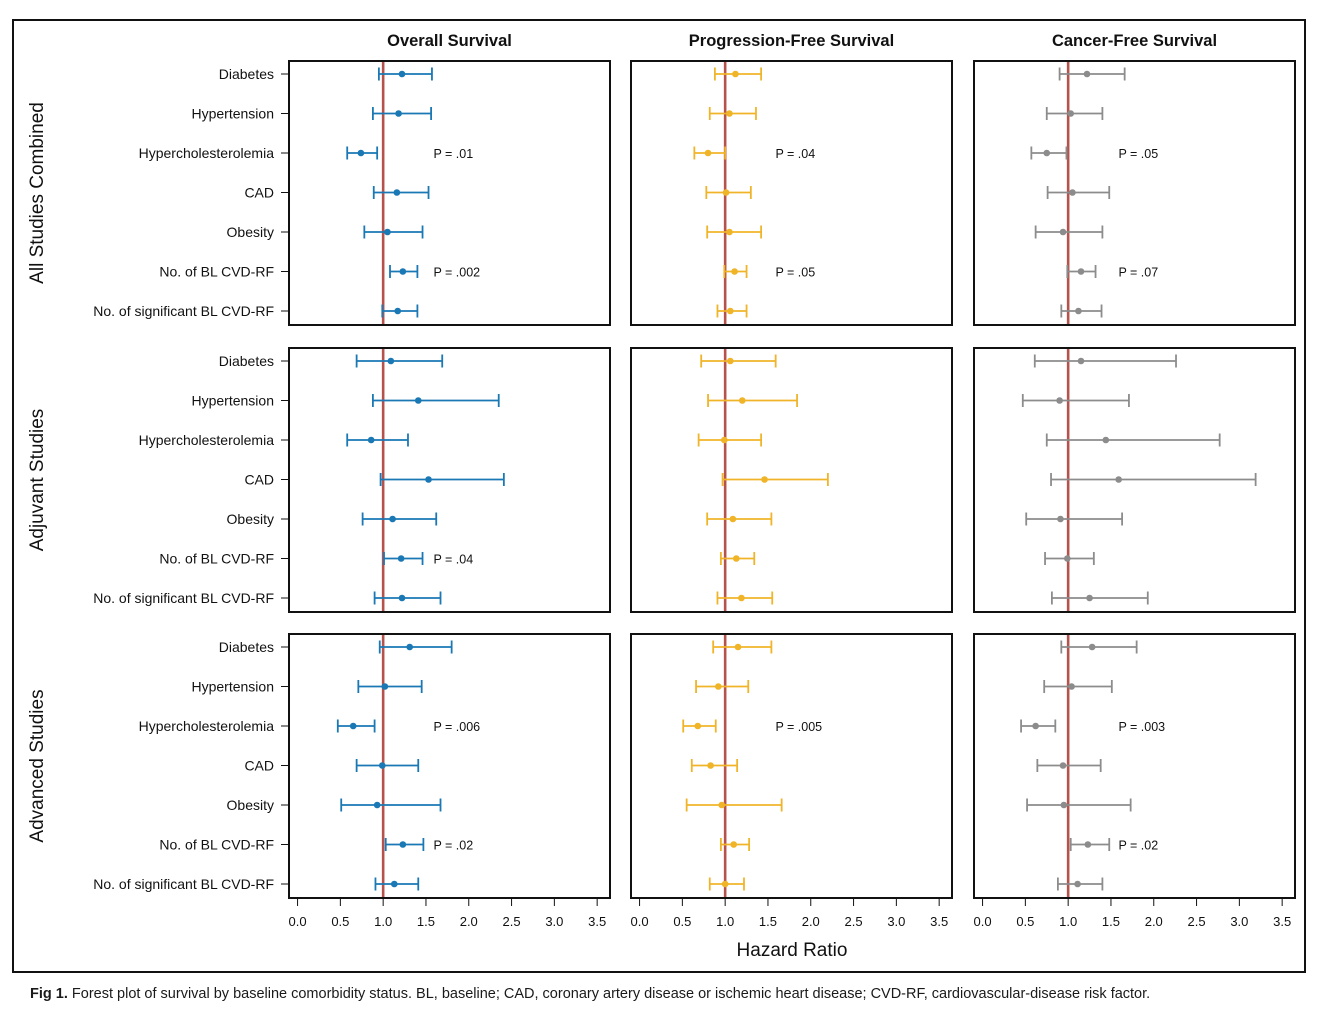 The image size is (1332, 1028). What do you see at coordinates (453, 154) in the screenshot?
I see `p-value-label: P = .01` at bounding box center [453, 154].